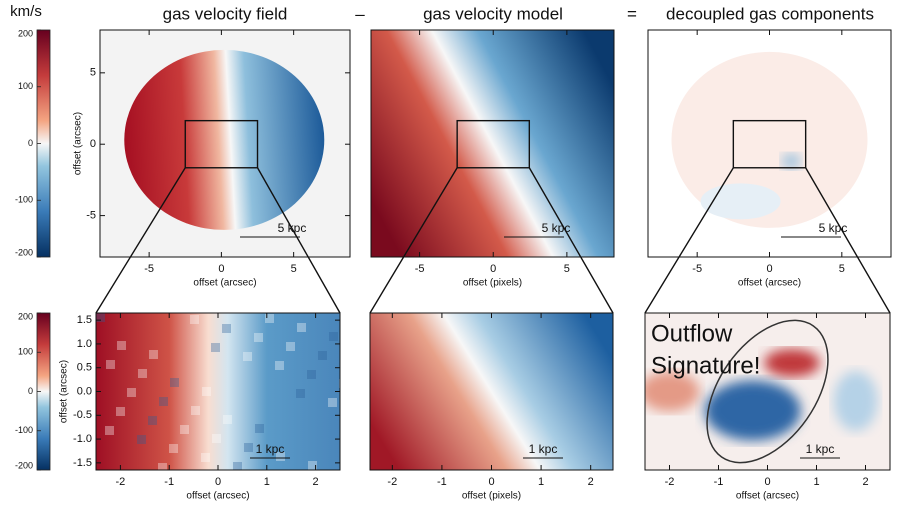 The width and height of the screenshot is (906, 506). What do you see at coordinates (84, 320) in the screenshot?
I see `y-tick-label: 1.5` at bounding box center [84, 320].